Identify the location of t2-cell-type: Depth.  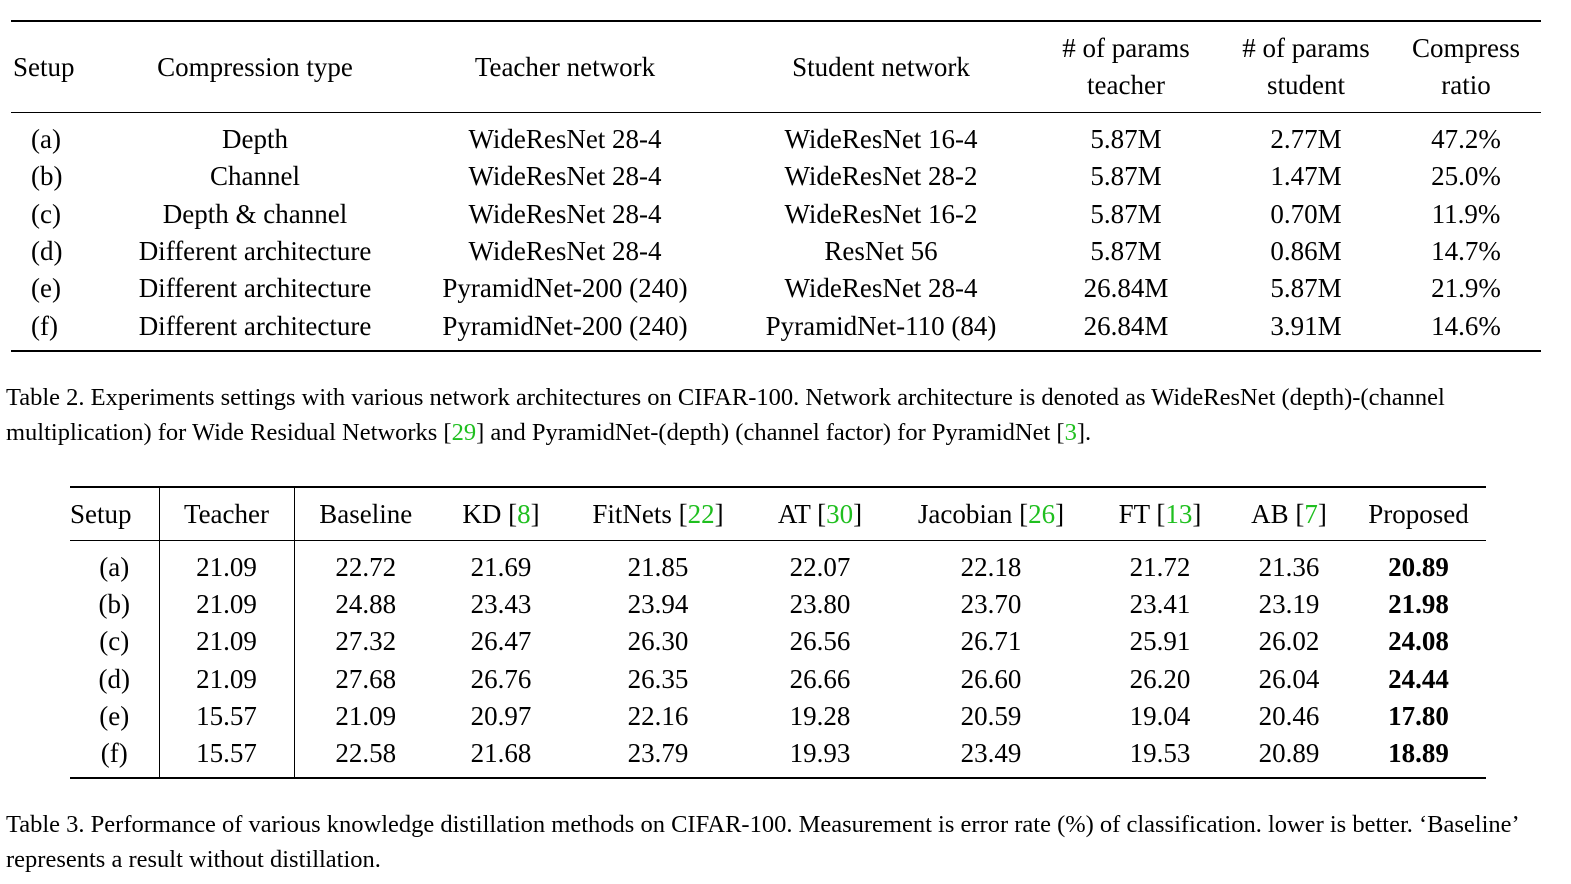
(255, 139).